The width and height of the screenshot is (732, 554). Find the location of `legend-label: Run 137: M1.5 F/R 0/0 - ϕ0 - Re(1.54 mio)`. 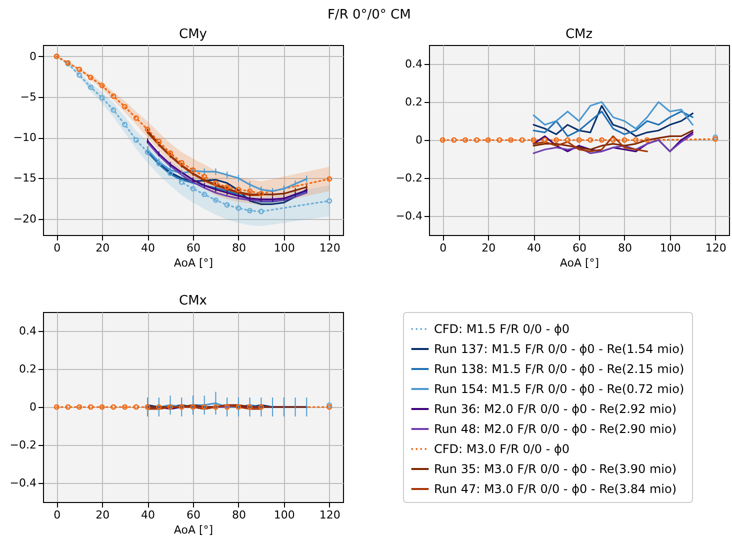

legend-label: Run 137: M1.5 F/R 0/0 - ϕ0 - Re(1.54 mio) is located at coordinates (559, 349).